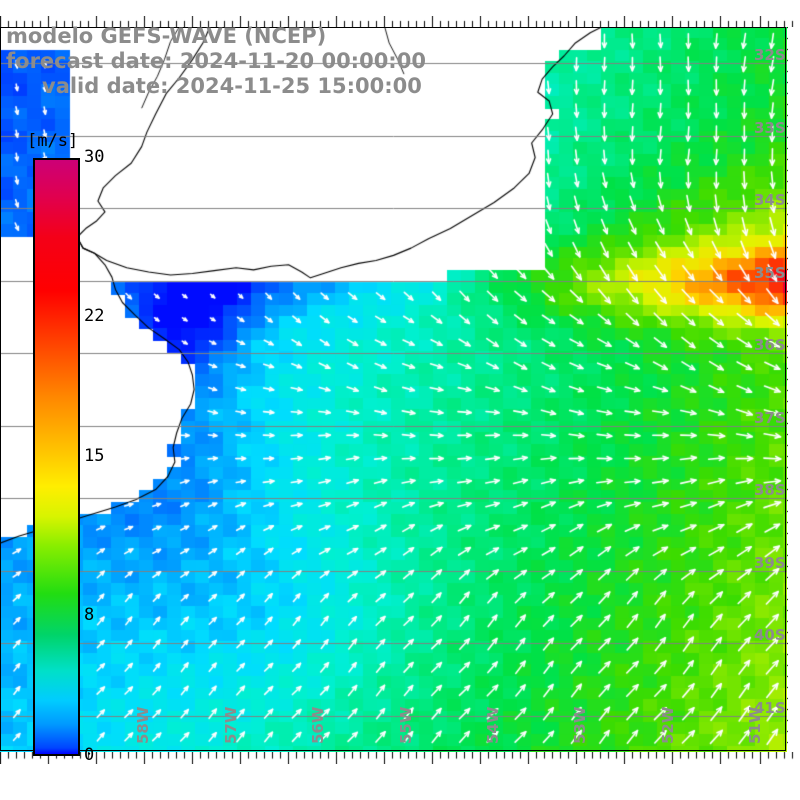  I want to click on lon-label-53W: 53W, so click(580, 725).